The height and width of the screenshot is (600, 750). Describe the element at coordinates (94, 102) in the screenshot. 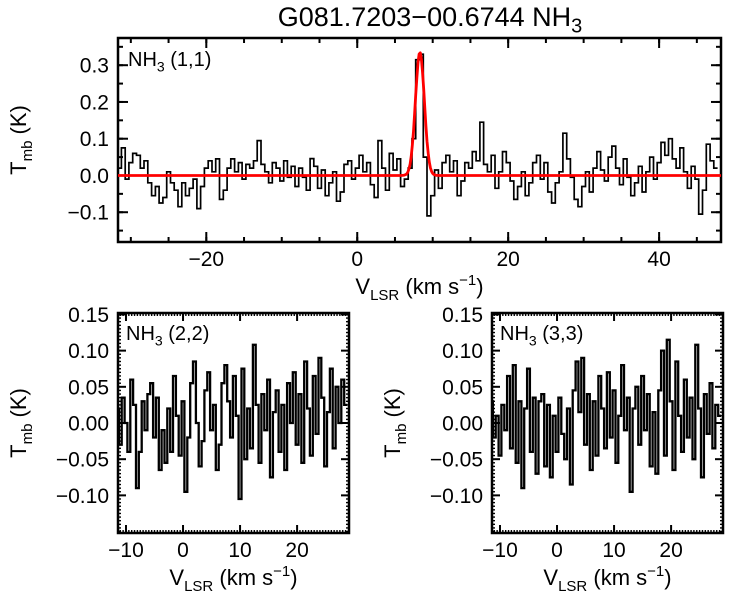

I see `y-tick-label: 0.2` at that location.